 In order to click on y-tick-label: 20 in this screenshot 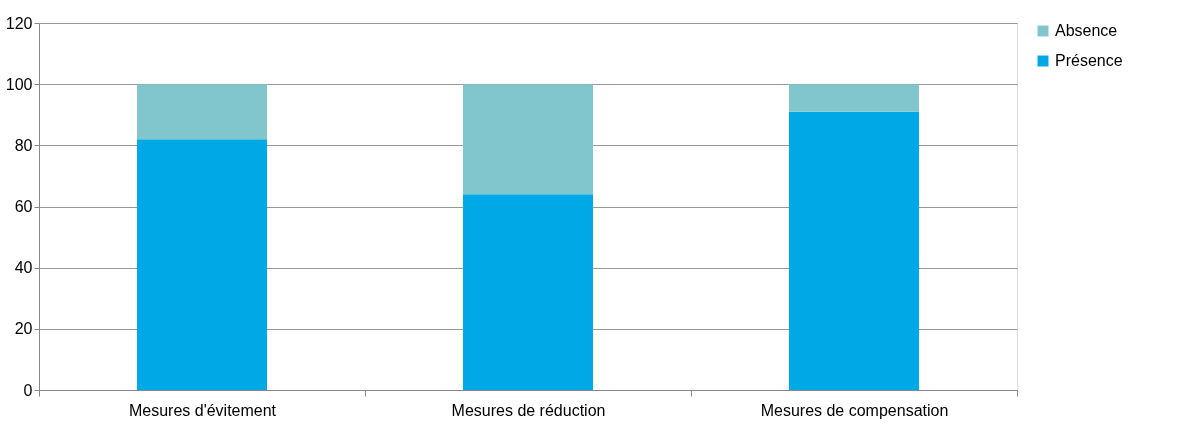, I will do `click(23, 329)`.